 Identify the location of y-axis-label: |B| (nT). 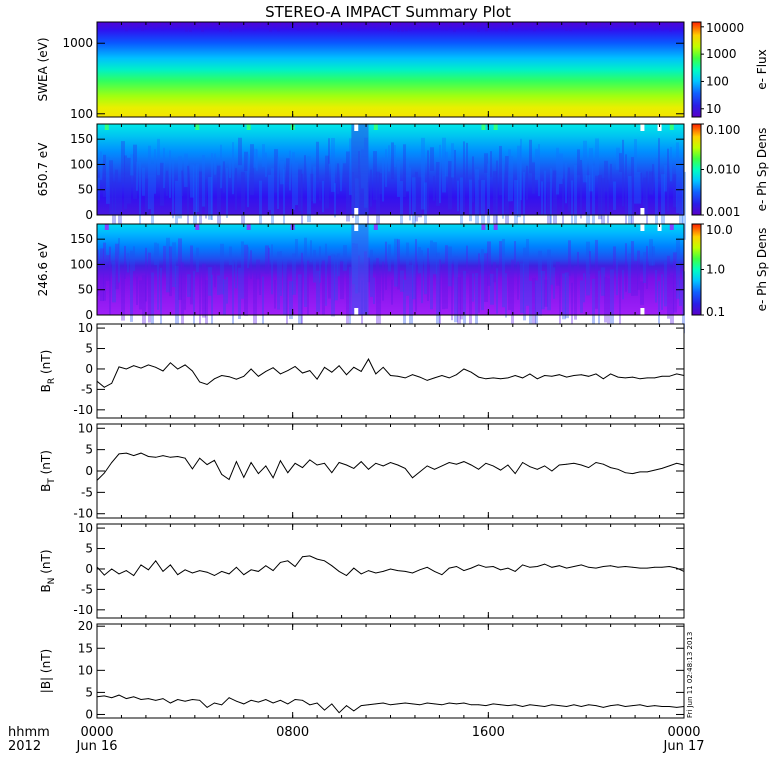
(46, 671).